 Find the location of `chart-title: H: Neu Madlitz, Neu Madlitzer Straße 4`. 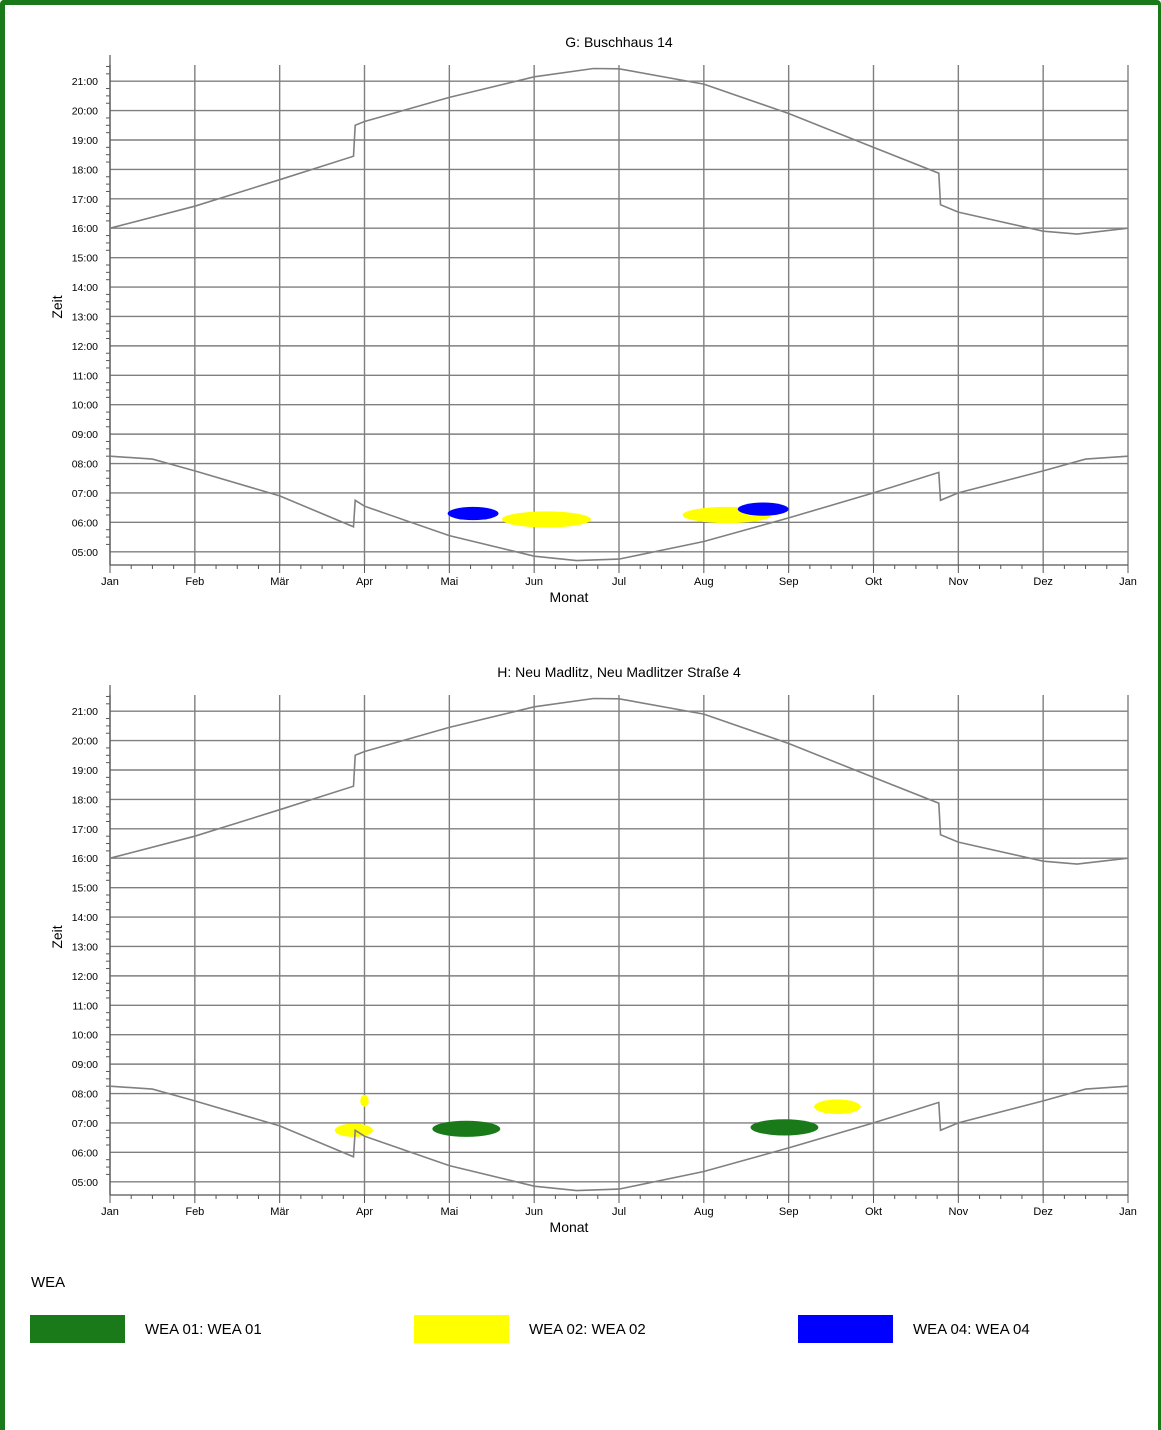

chart-title: H: Neu Madlitz, Neu Madlitzer Straße 4 is located at coordinates (619, 672).